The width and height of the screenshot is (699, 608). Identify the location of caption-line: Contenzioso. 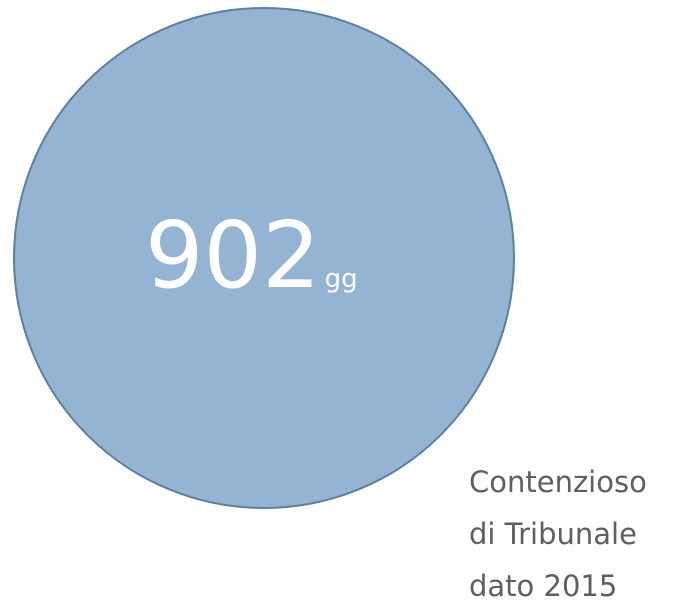
(558, 482).